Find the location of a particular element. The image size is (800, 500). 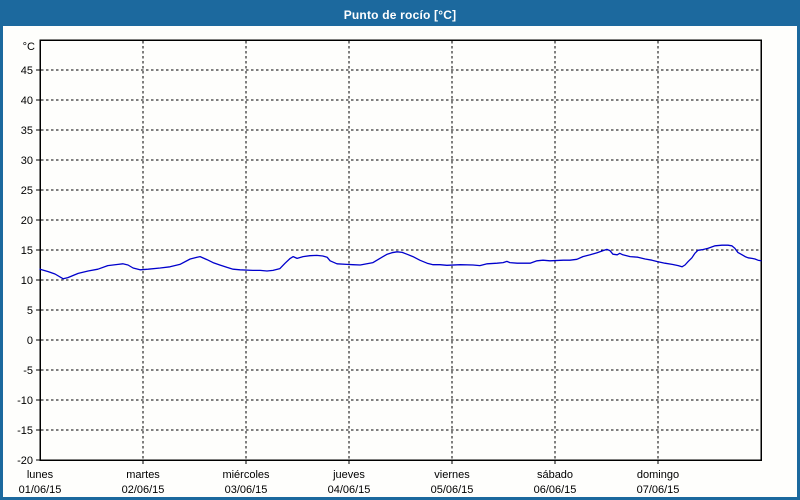

day-date-label: 01/06/15 is located at coordinates (40, 490).